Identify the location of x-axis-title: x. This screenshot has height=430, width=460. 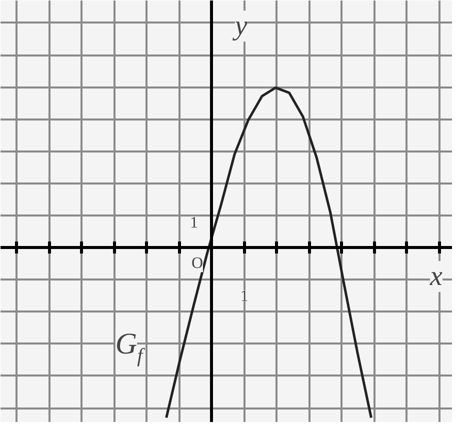
(436, 276).